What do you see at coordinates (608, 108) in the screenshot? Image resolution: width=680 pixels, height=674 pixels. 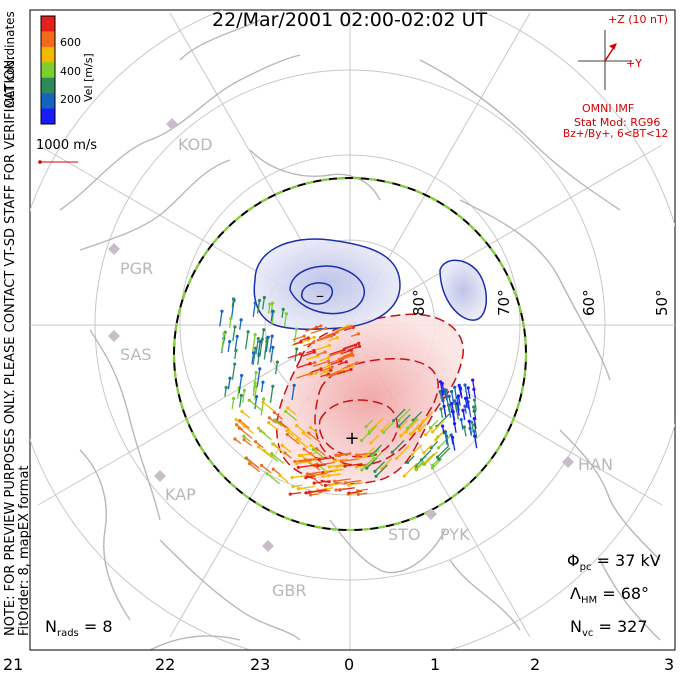 I see `imf-source: OMNI IMF` at bounding box center [608, 108].